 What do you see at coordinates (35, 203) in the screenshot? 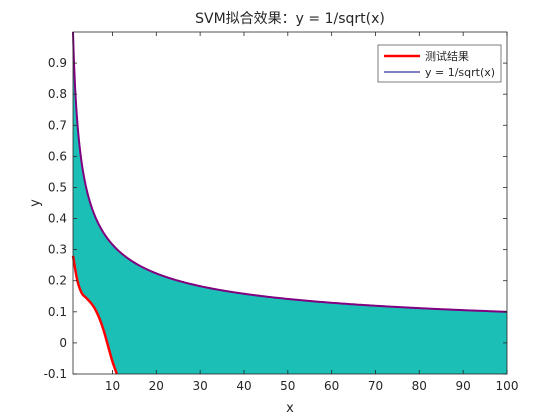
I see `y-axis-label: y` at bounding box center [35, 203].